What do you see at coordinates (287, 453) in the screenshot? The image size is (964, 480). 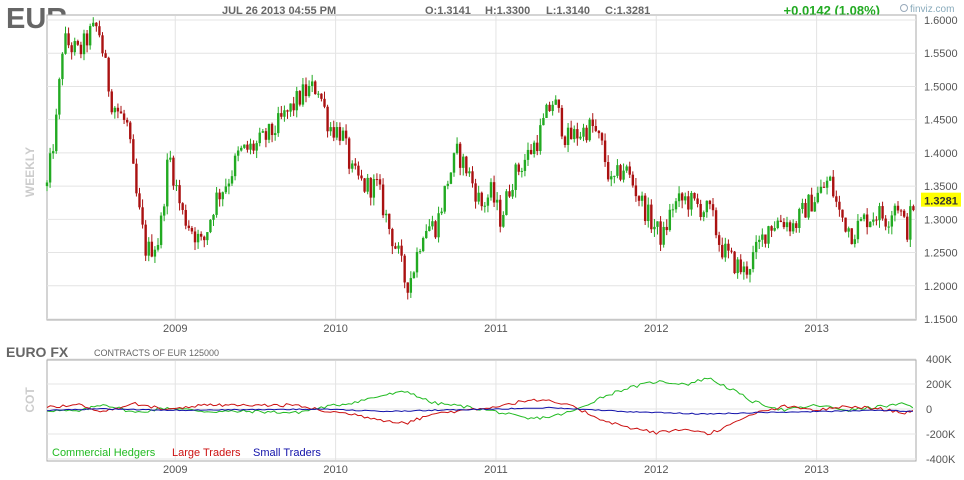 I see `legend-small-traders: Small Traders` at bounding box center [287, 453].